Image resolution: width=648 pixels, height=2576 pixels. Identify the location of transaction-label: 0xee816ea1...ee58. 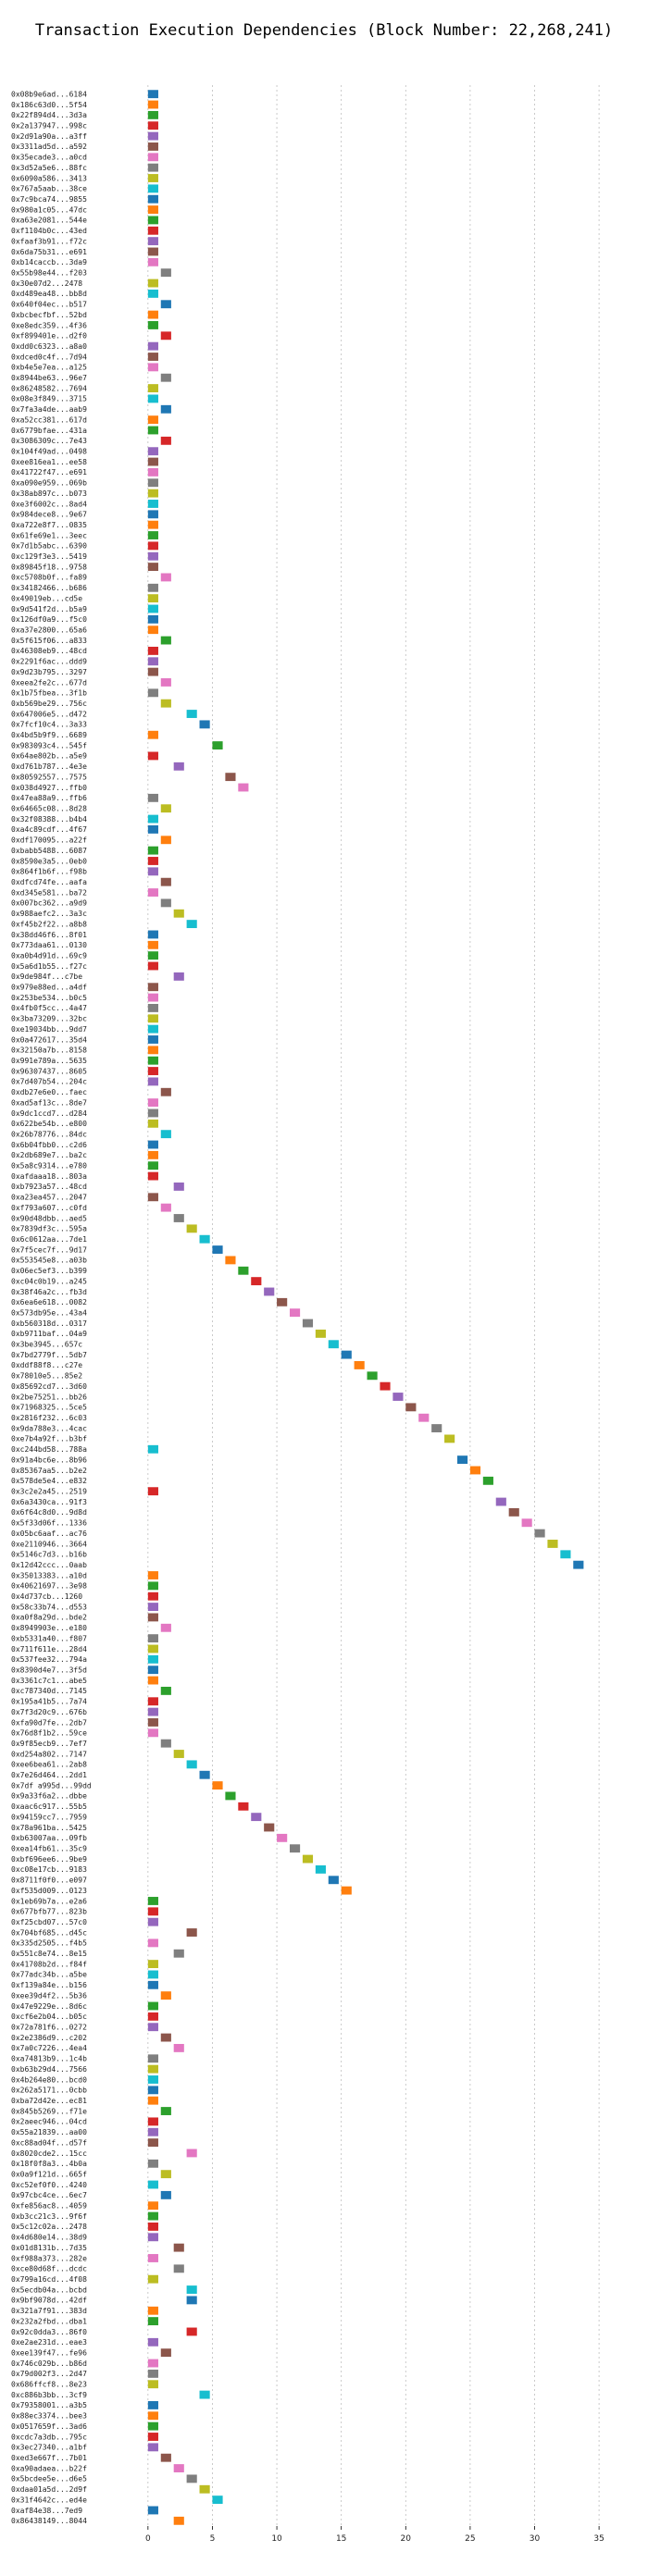
(49, 462).